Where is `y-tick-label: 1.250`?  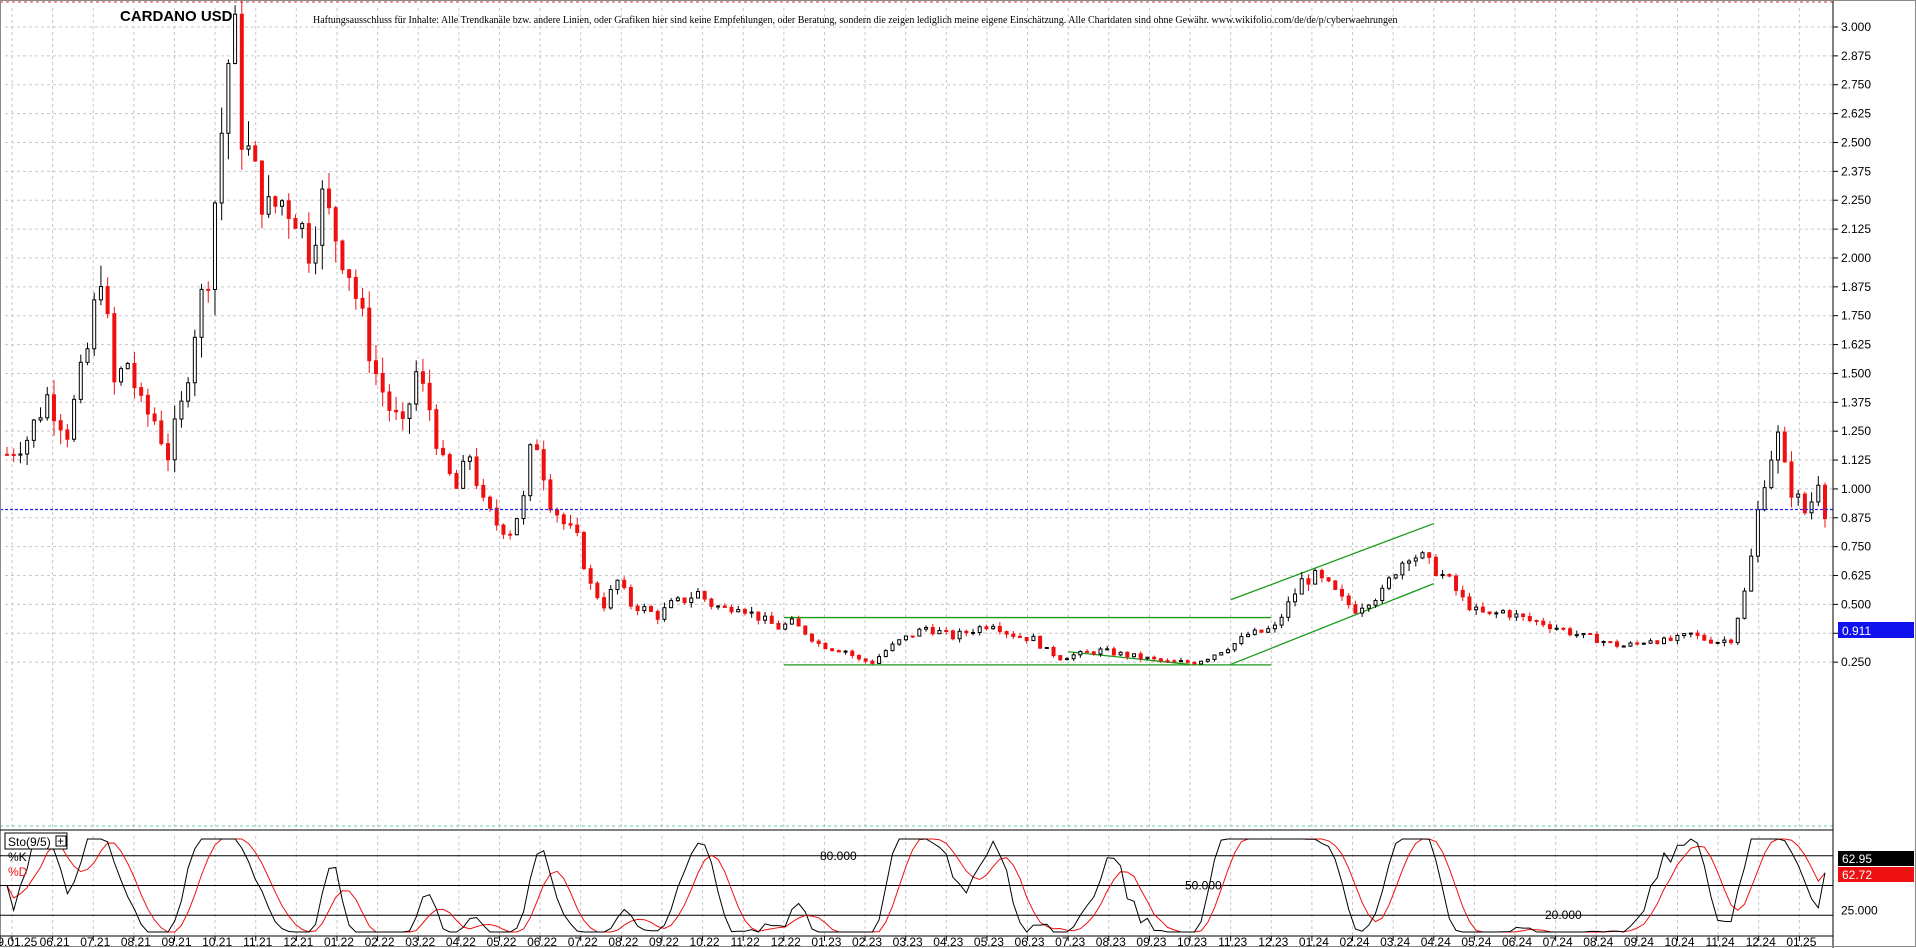
y-tick-label: 1.250 is located at coordinates (1856, 431).